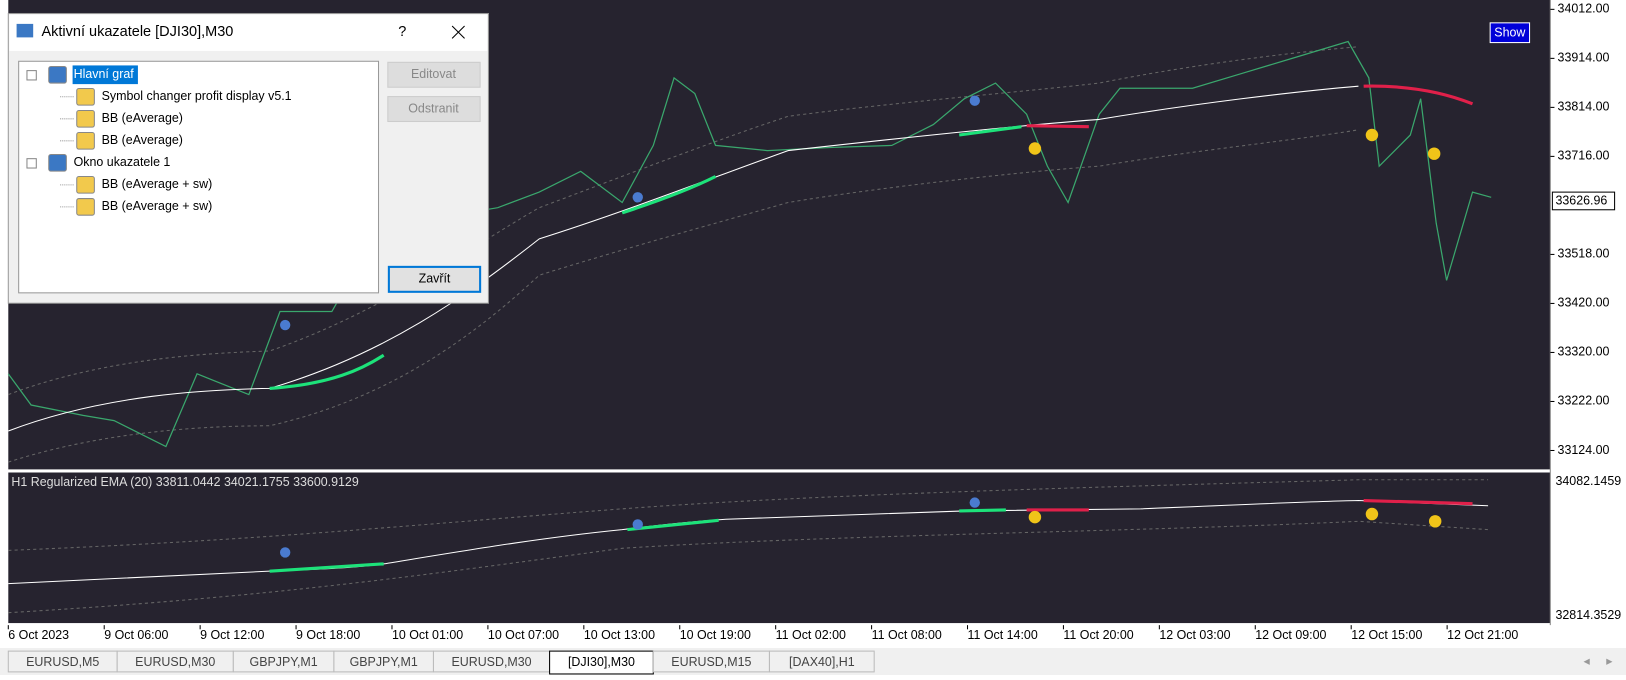 The height and width of the screenshot is (680, 1626). What do you see at coordinates (328, 635) in the screenshot?
I see `time-label: 9 Oct 18:00` at bounding box center [328, 635].